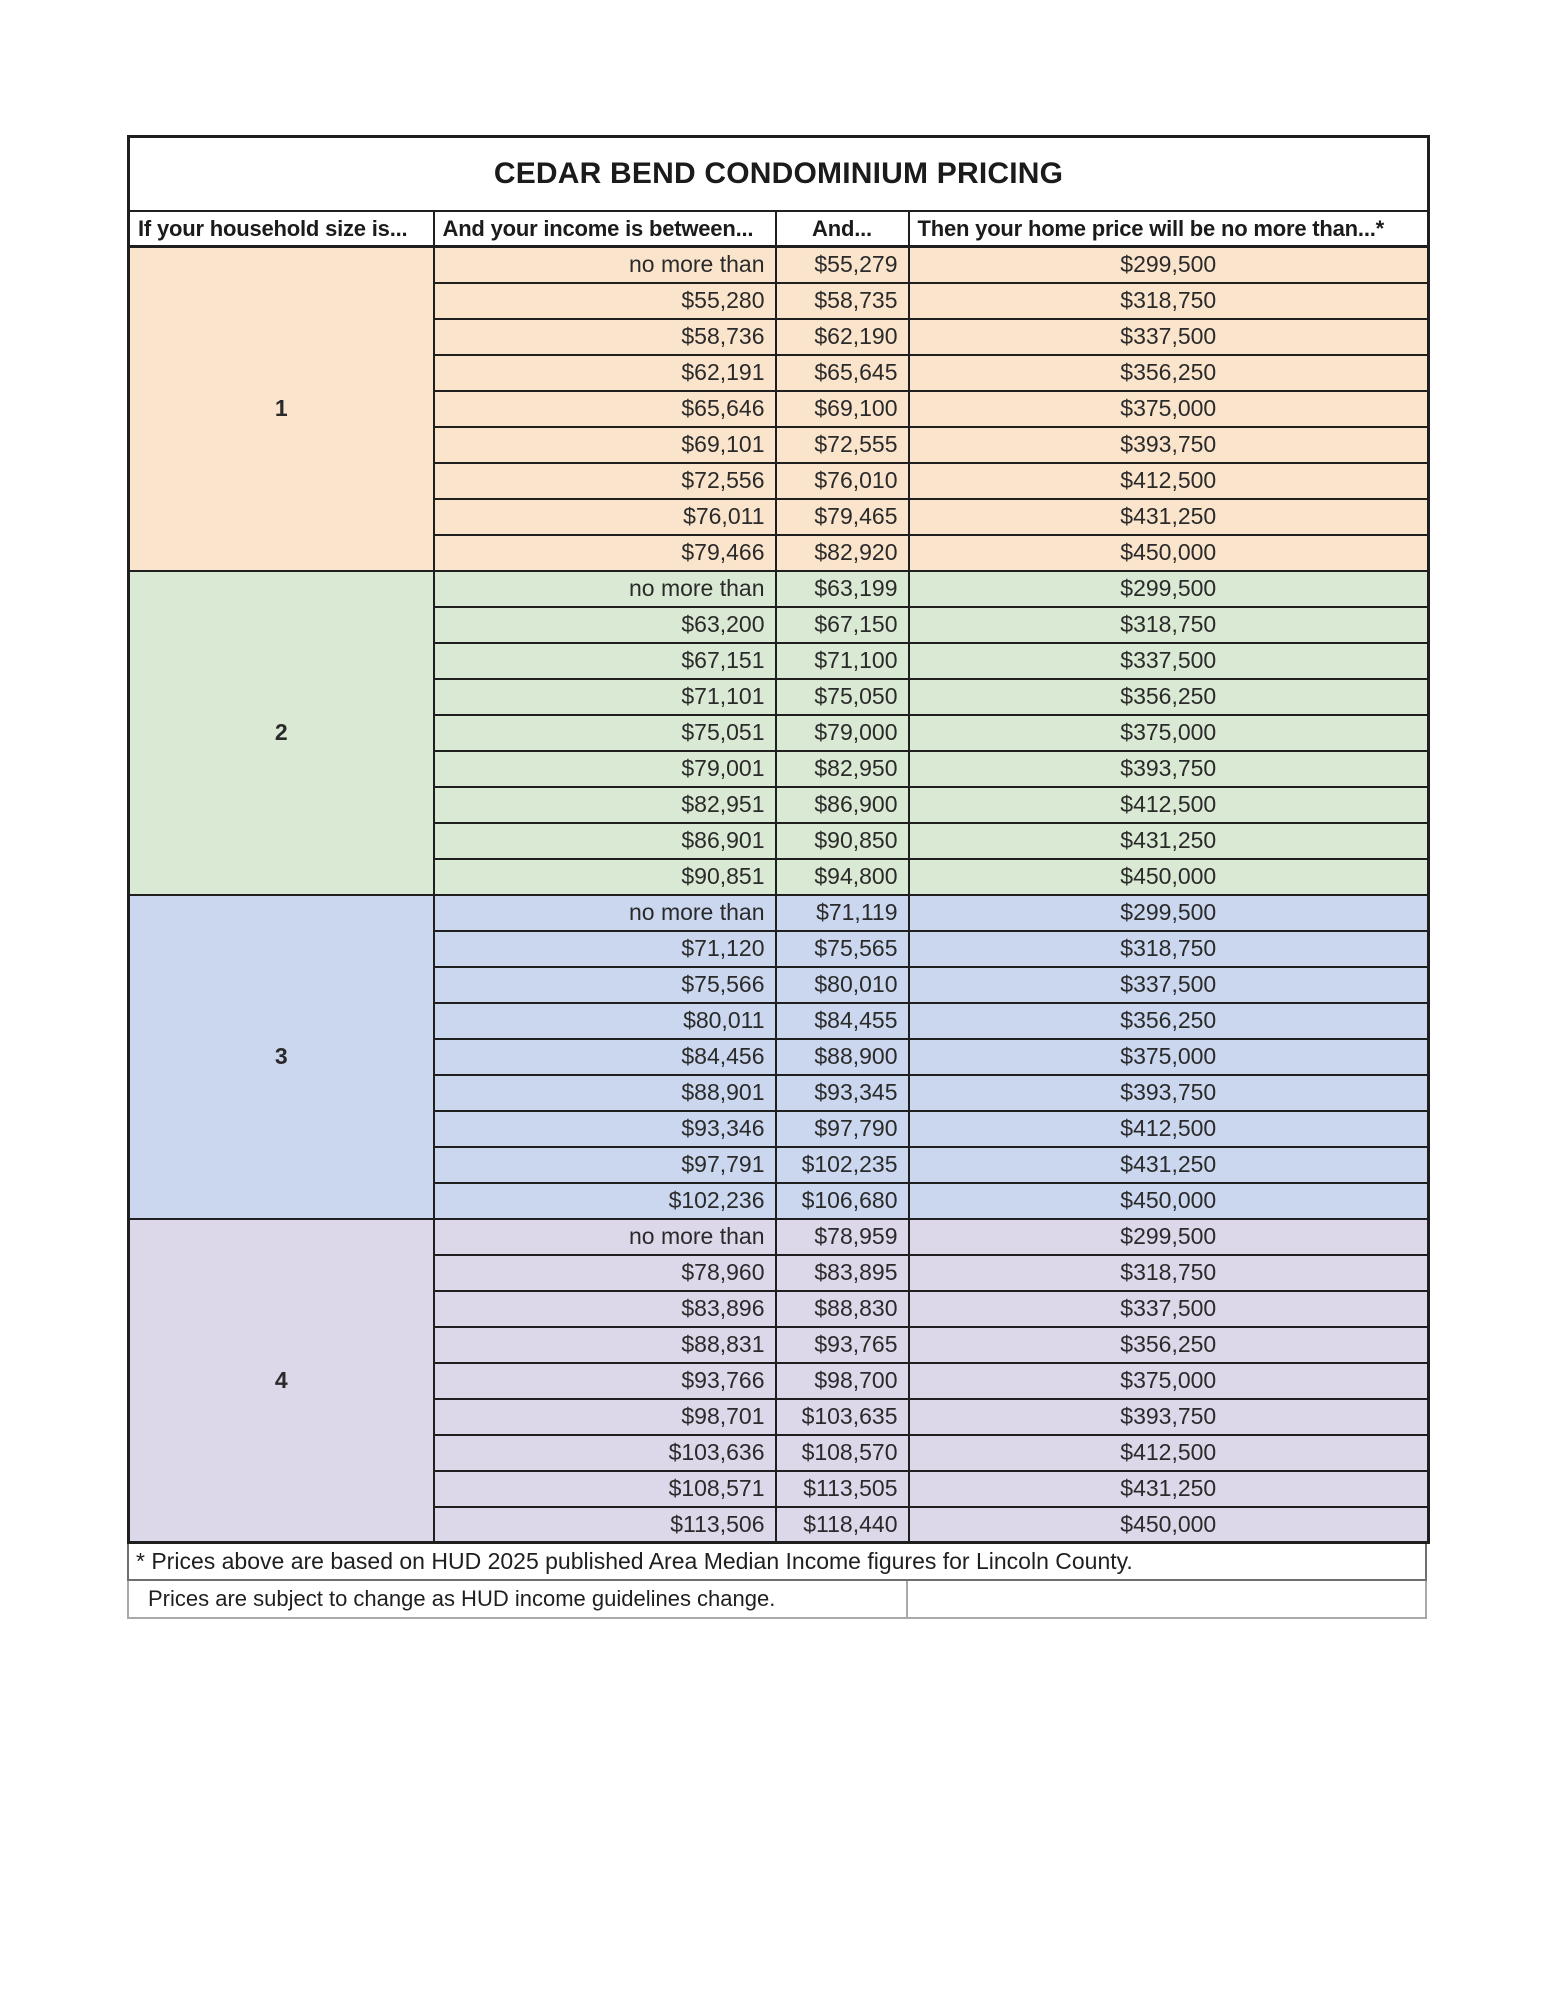 This screenshot has width=1545, height=2000. Describe the element at coordinates (842, 1092) in the screenshot. I see `income-max-cell: $93,345` at that location.